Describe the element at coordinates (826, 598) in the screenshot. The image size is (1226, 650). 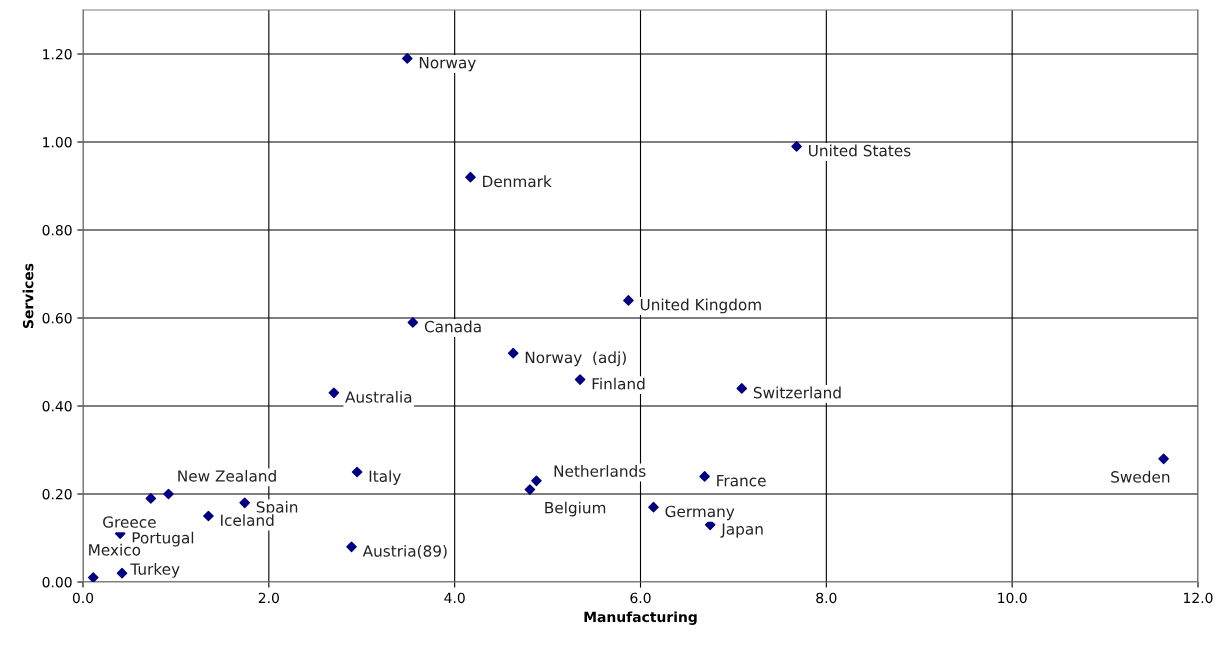
I see `x-tick-label: 8.0` at that location.